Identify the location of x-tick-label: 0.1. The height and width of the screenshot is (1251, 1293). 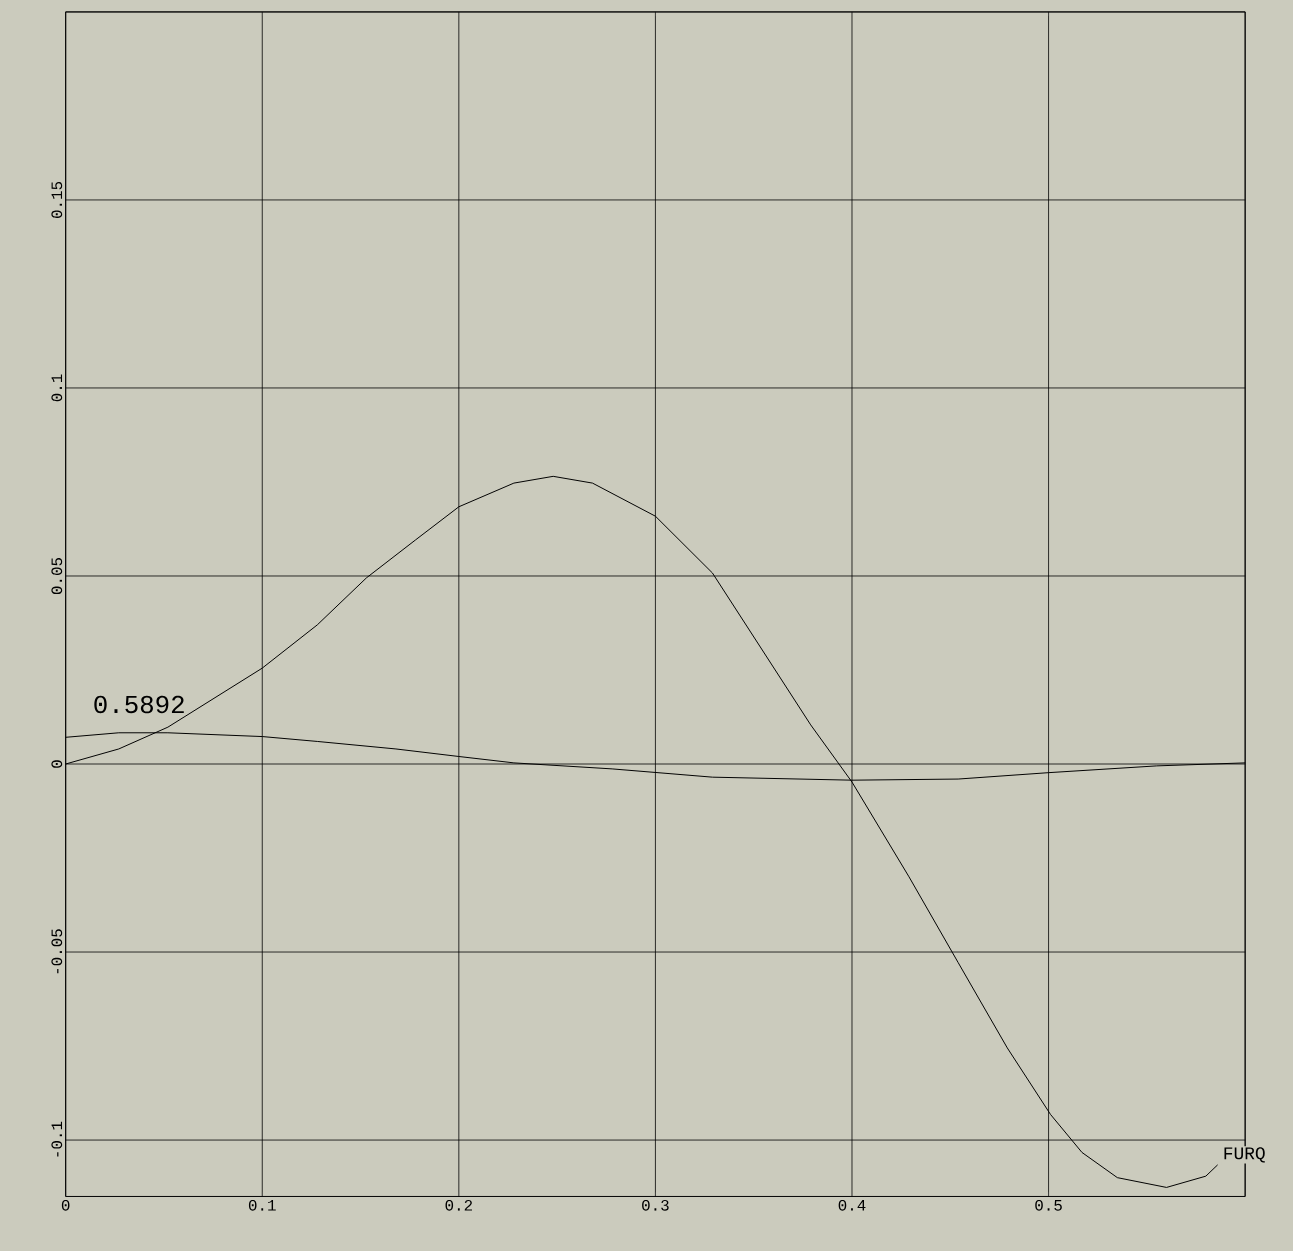
(262, 1205).